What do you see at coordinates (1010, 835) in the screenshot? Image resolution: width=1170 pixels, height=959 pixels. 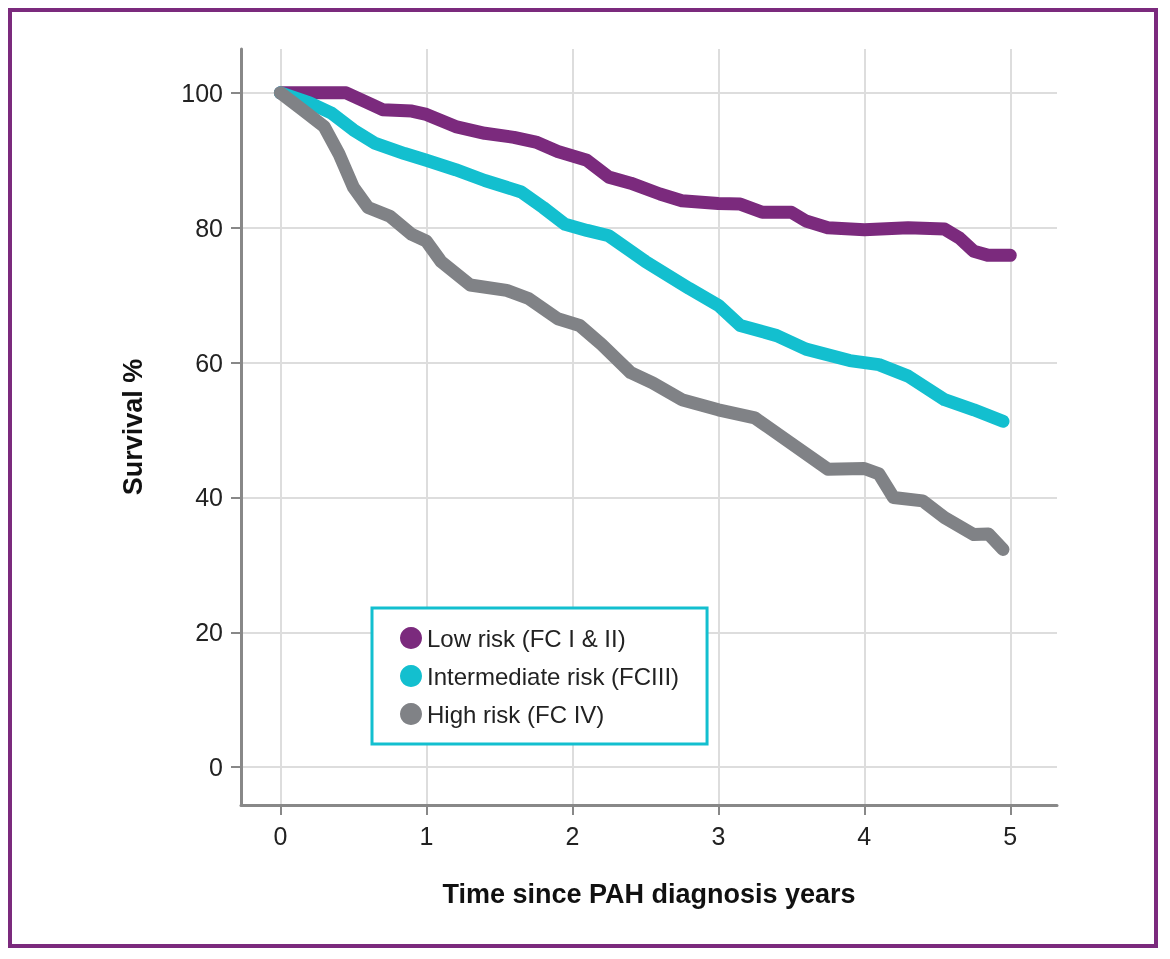 I see `x-tick-label: 5` at bounding box center [1010, 835].